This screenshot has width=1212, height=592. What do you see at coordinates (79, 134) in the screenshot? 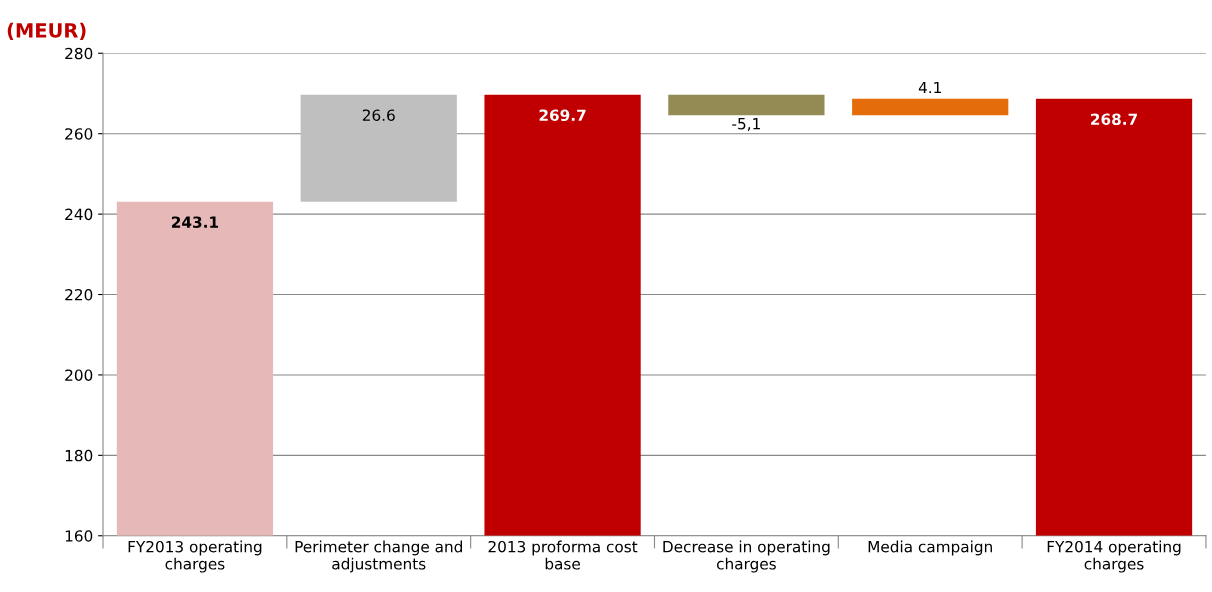
I see `y-tick-label: 260` at bounding box center [79, 134].